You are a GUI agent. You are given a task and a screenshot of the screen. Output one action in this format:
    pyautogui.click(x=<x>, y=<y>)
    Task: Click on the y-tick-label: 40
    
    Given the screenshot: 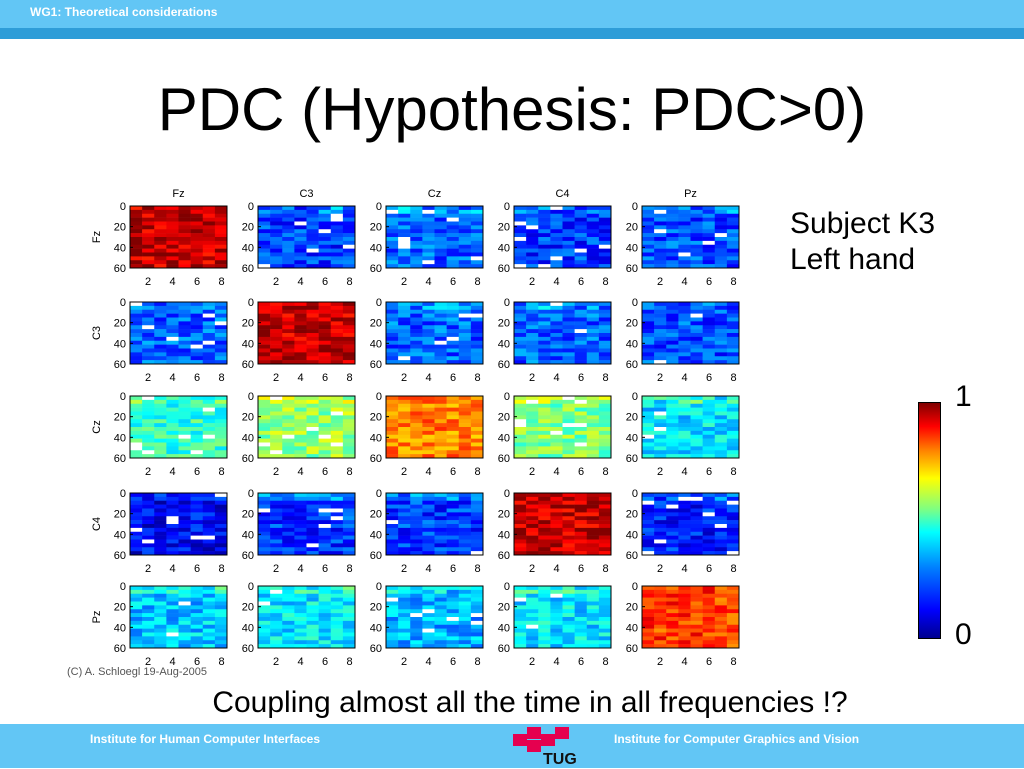 What is the action you would take?
    pyautogui.click(x=632, y=438)
    